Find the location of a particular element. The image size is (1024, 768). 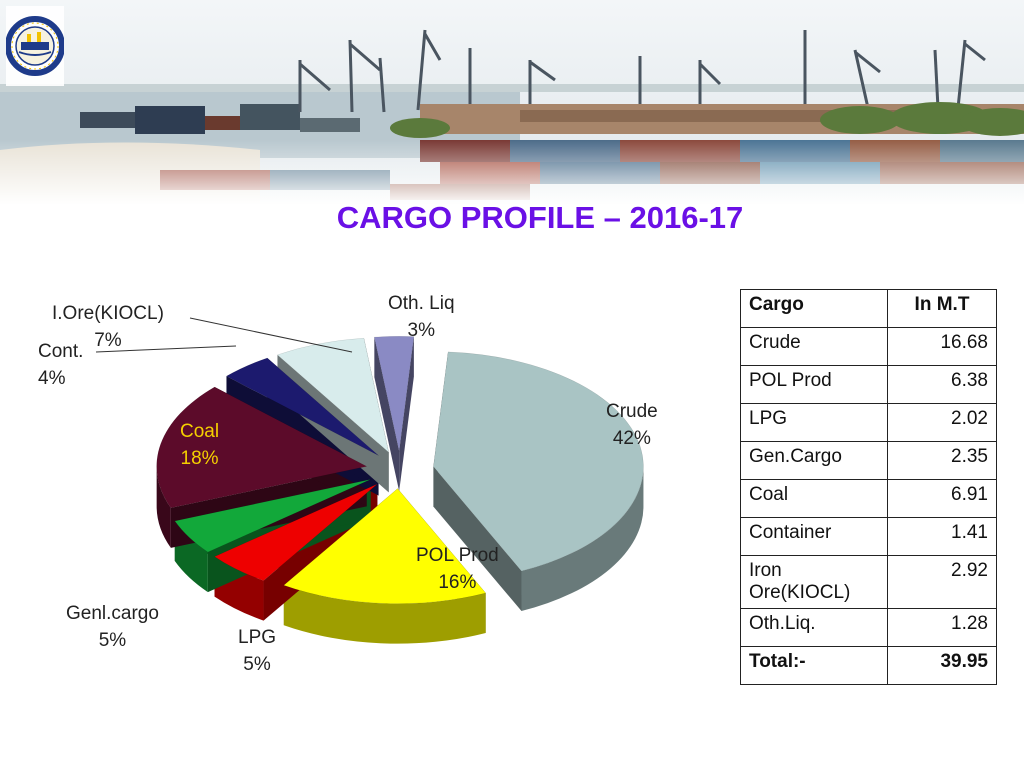

label-coal-name: Coal is located at coordinates (200, 431).